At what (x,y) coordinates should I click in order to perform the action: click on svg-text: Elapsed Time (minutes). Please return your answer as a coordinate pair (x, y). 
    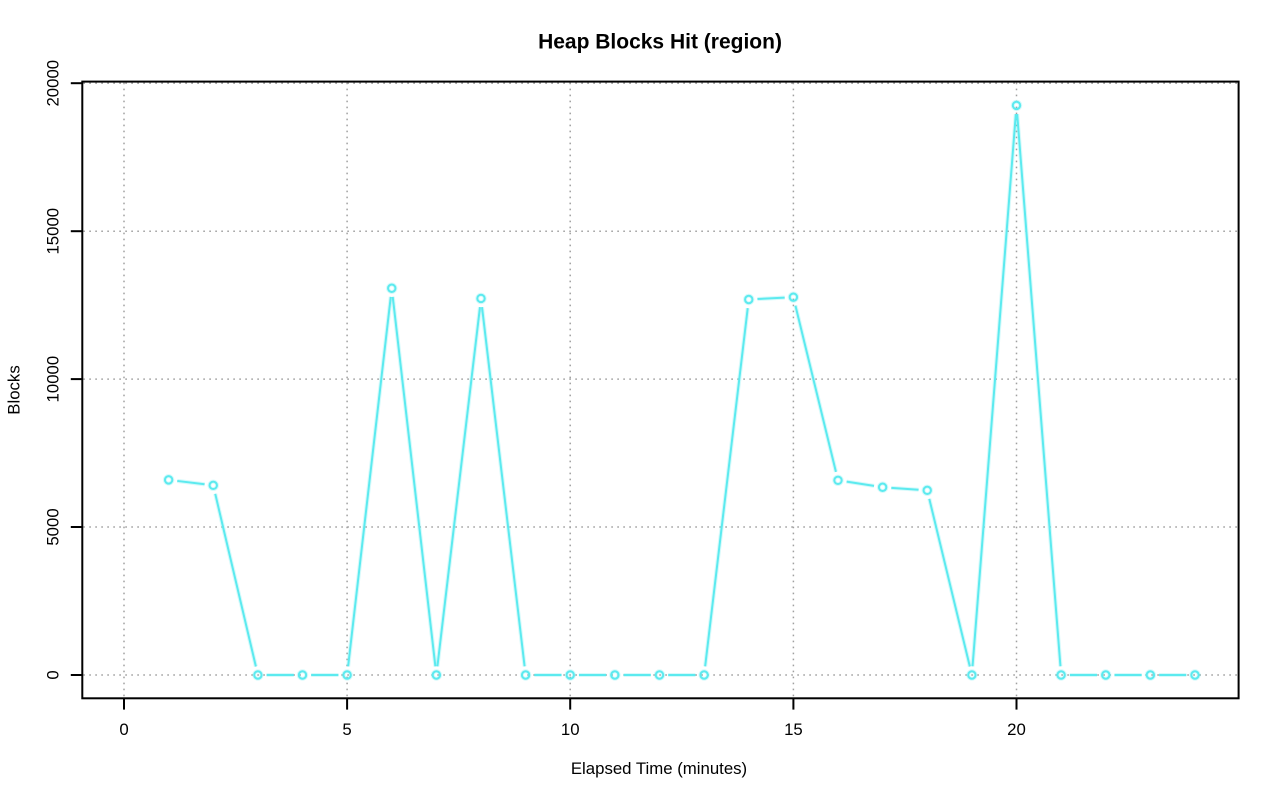
    Looking at the image, I should click on (659, 768).